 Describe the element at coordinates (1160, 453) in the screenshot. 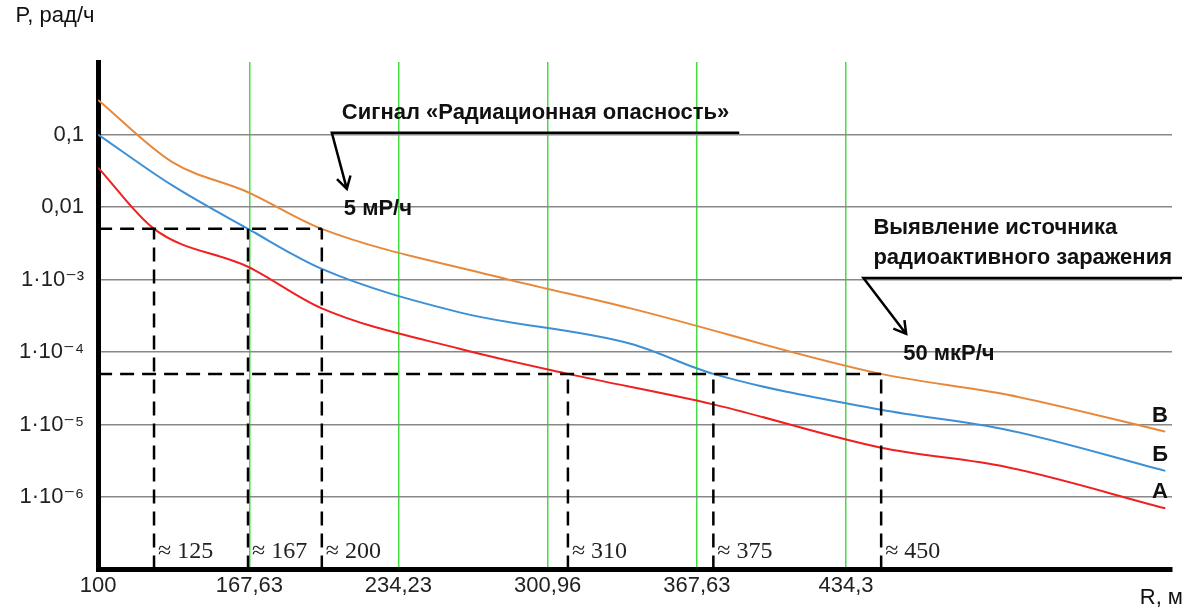

I see `series-label: Б` at that location.